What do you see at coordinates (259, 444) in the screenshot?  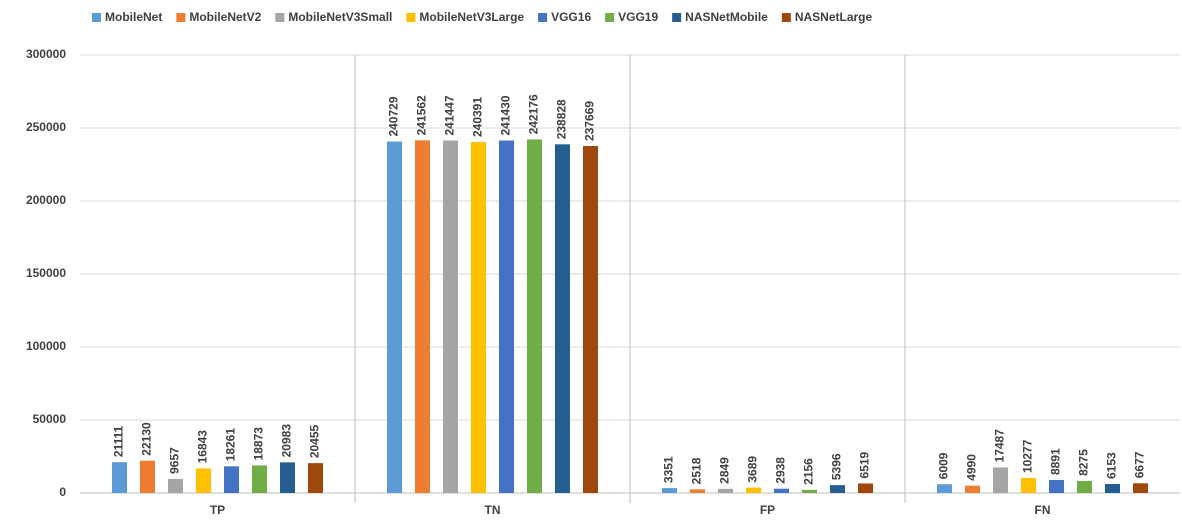 I see `data-label: 18873` at bounding box center [259, 444].